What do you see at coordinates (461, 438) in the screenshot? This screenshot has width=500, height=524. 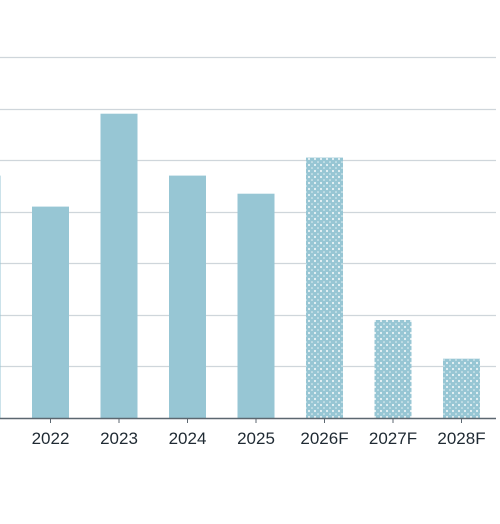 I see `x-tick-label-2028f: 2028F` at bounding box center [461, 438].